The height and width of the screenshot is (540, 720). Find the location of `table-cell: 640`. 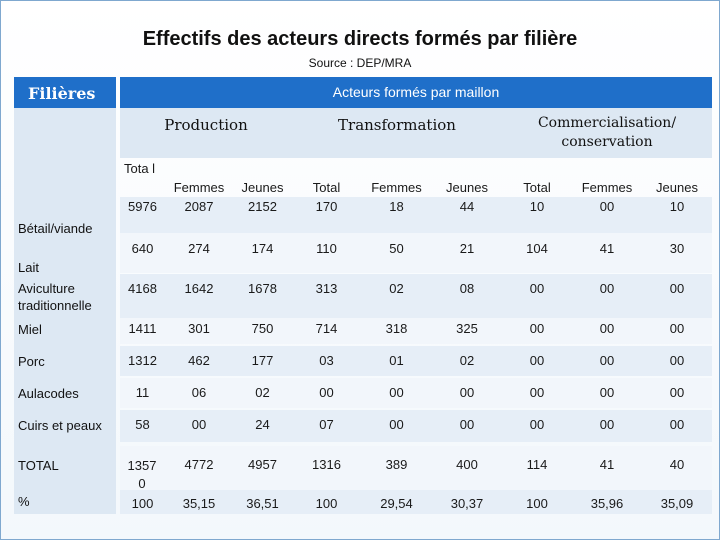

table-cell: 640 is located at coordinates (142, 248).